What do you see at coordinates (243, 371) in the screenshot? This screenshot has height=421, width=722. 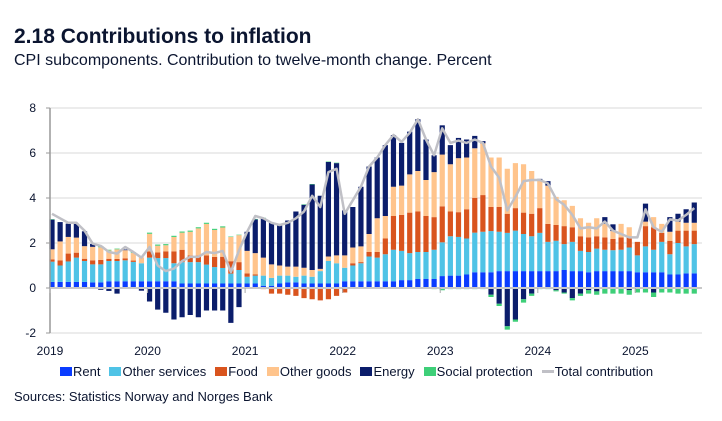 I see `legend-label: Food` at bounding box center [243, 371].